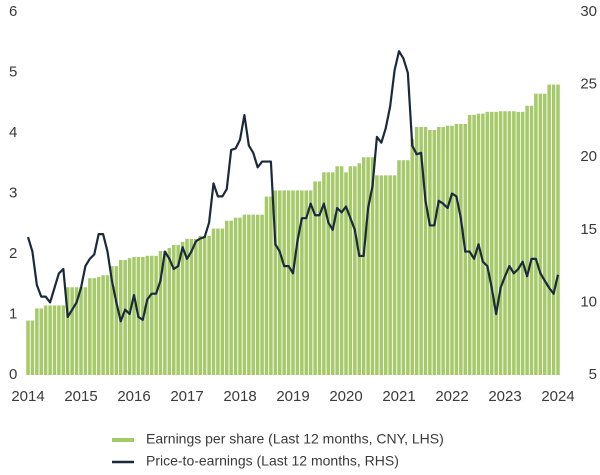  Describe the element at coordinates (239, 396) in the screenshot. I see `x-tick-label: 2018` at that location.